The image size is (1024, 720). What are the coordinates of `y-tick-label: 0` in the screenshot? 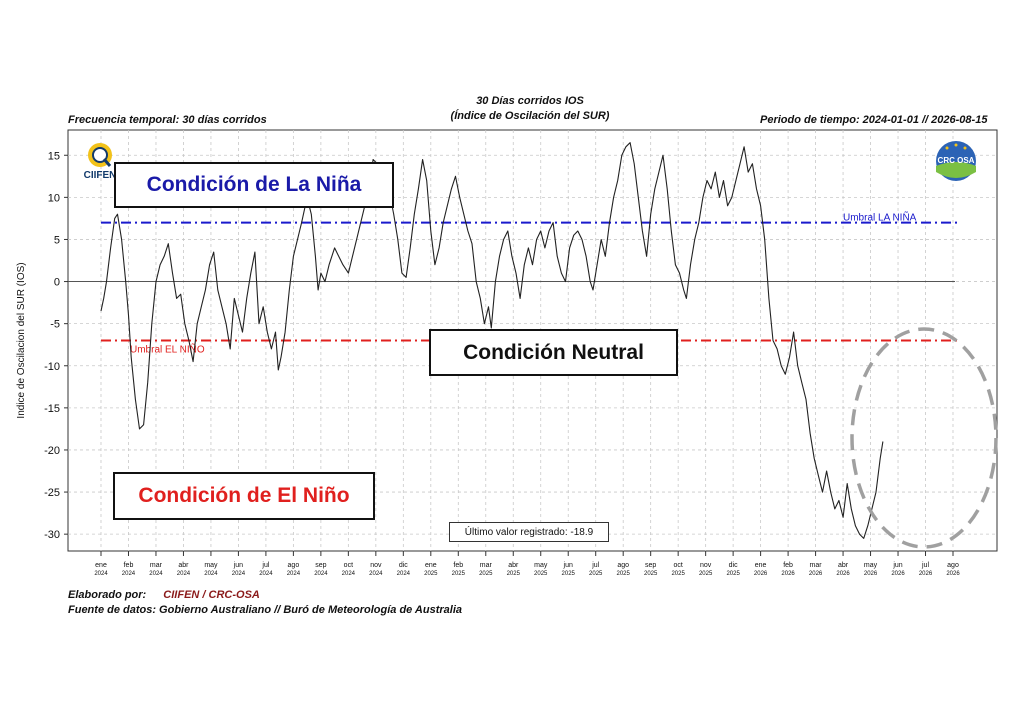 It's located at (57, 283).